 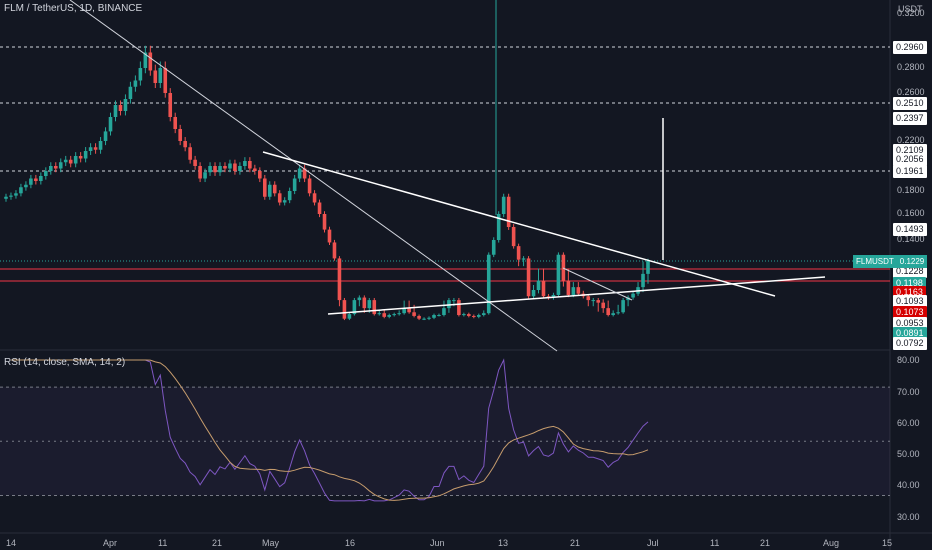 What do you see at coordinates (73, 8) in the screenshot?
I see `symbol-title: FLM / TetherUS, 1D, BINANCE` at bounding box center [73, 8].